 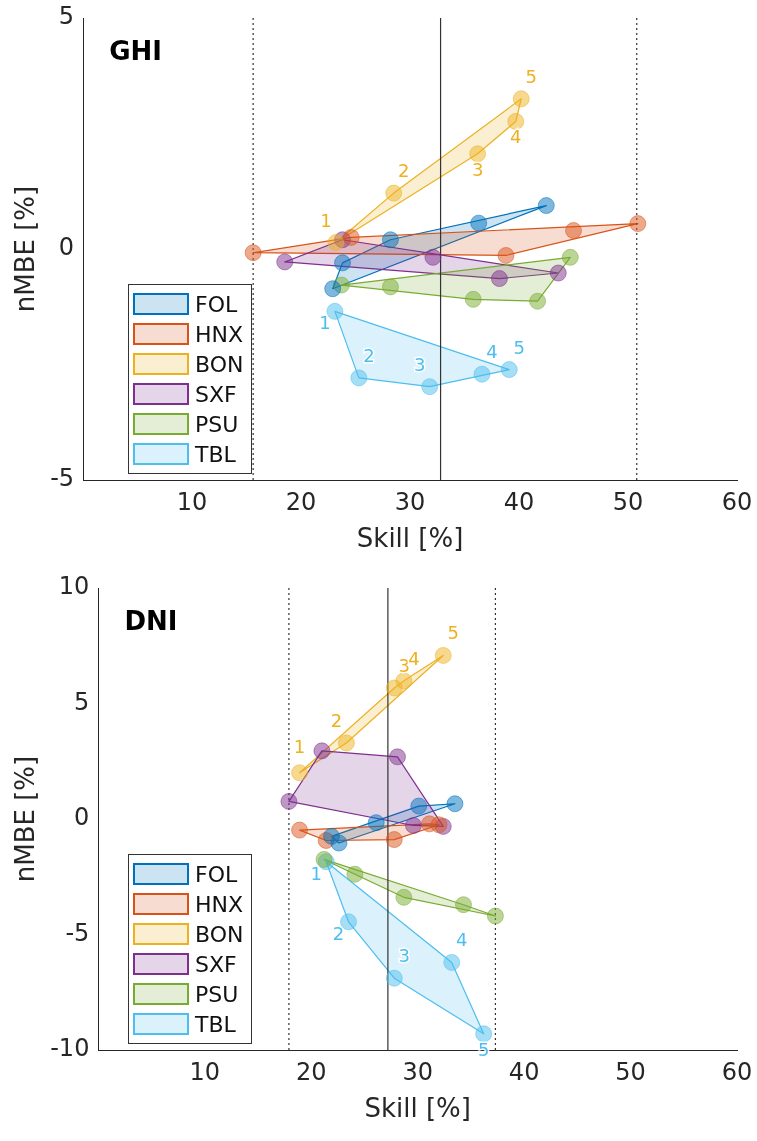 I want to click on text: DNI, so click(x=151, y=620).